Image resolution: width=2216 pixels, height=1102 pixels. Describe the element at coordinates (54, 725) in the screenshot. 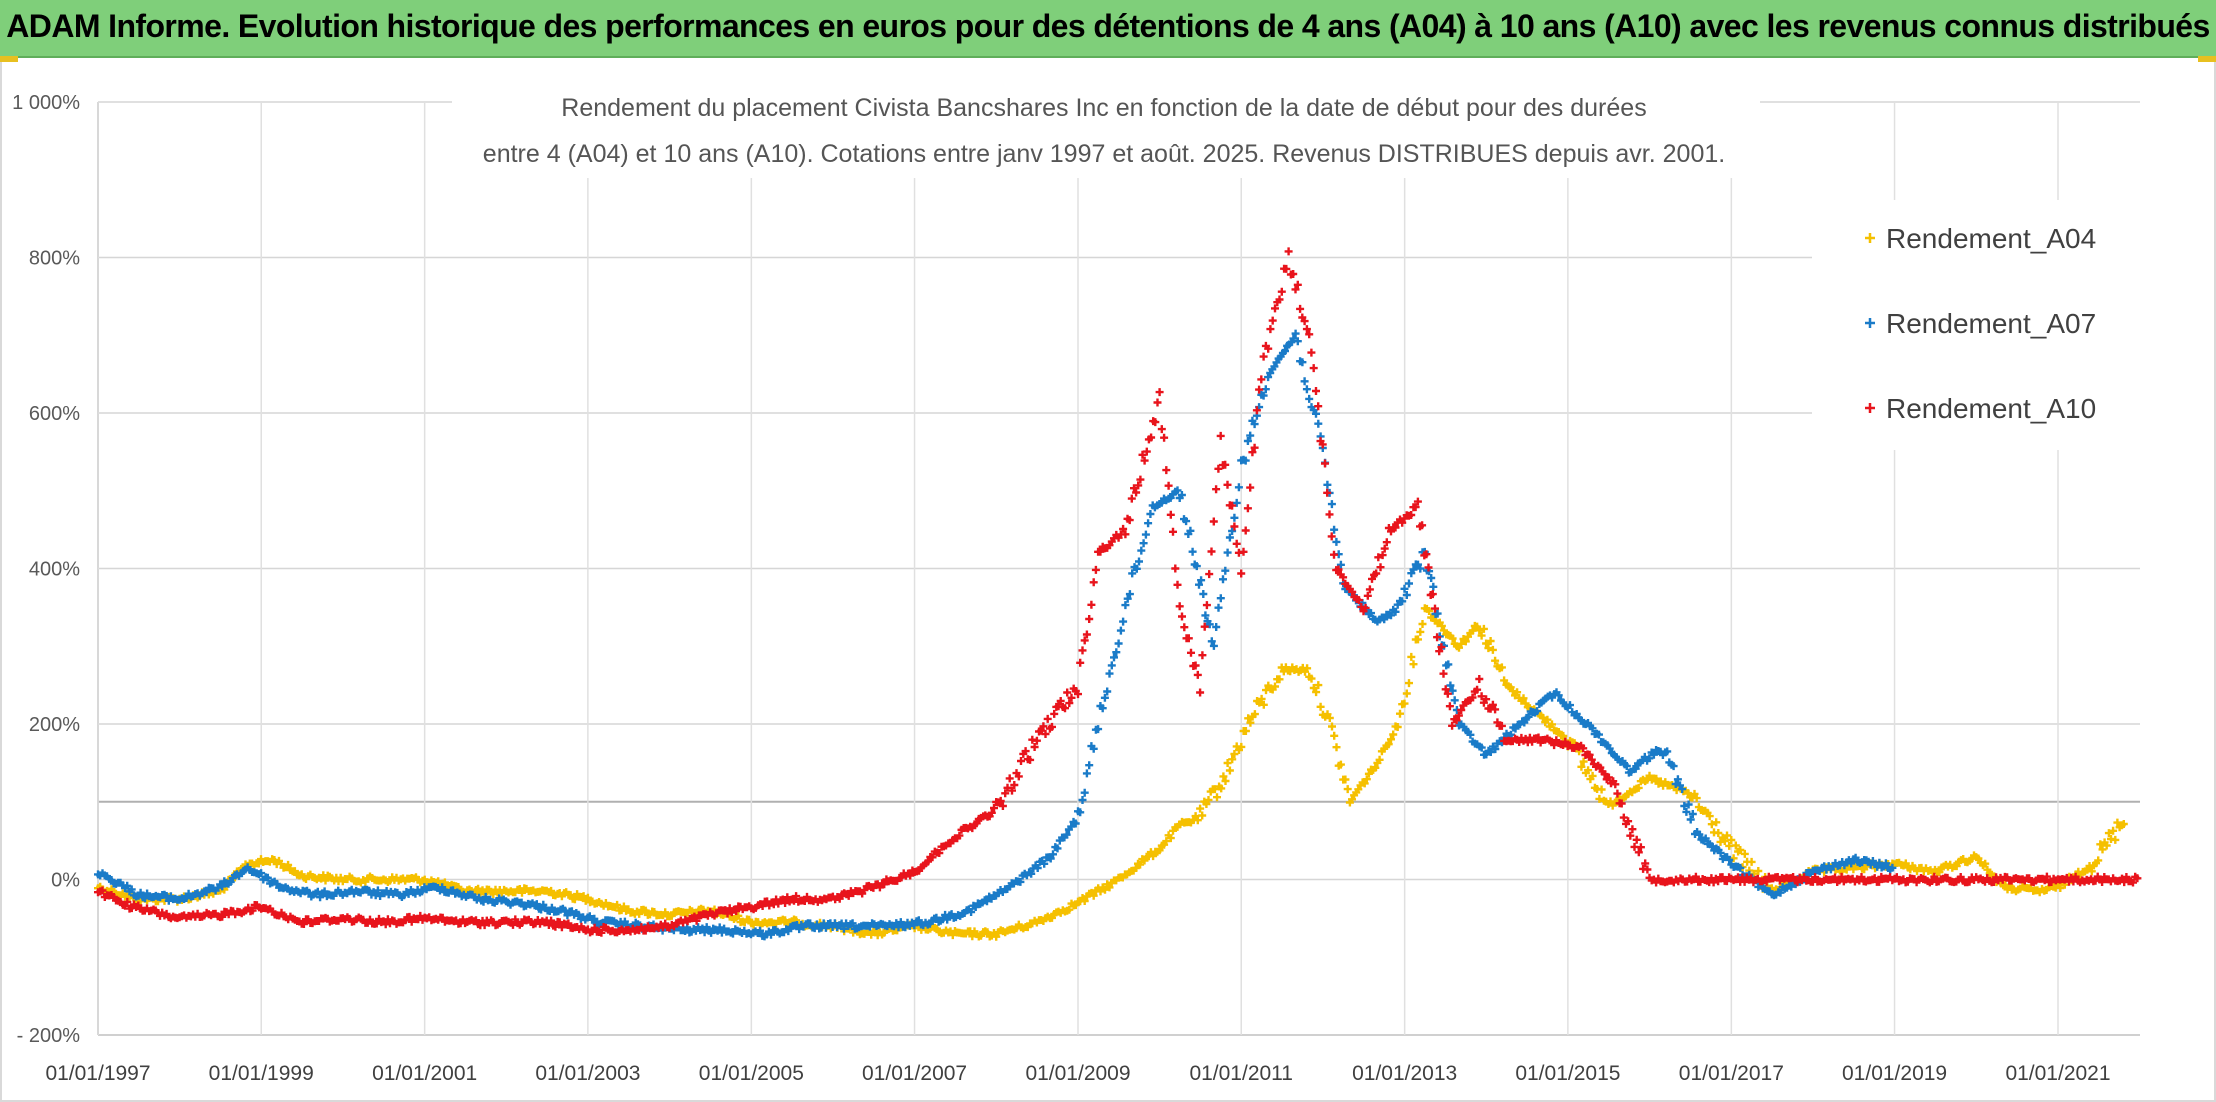

I see `y-tick-label: 200%` at that location.